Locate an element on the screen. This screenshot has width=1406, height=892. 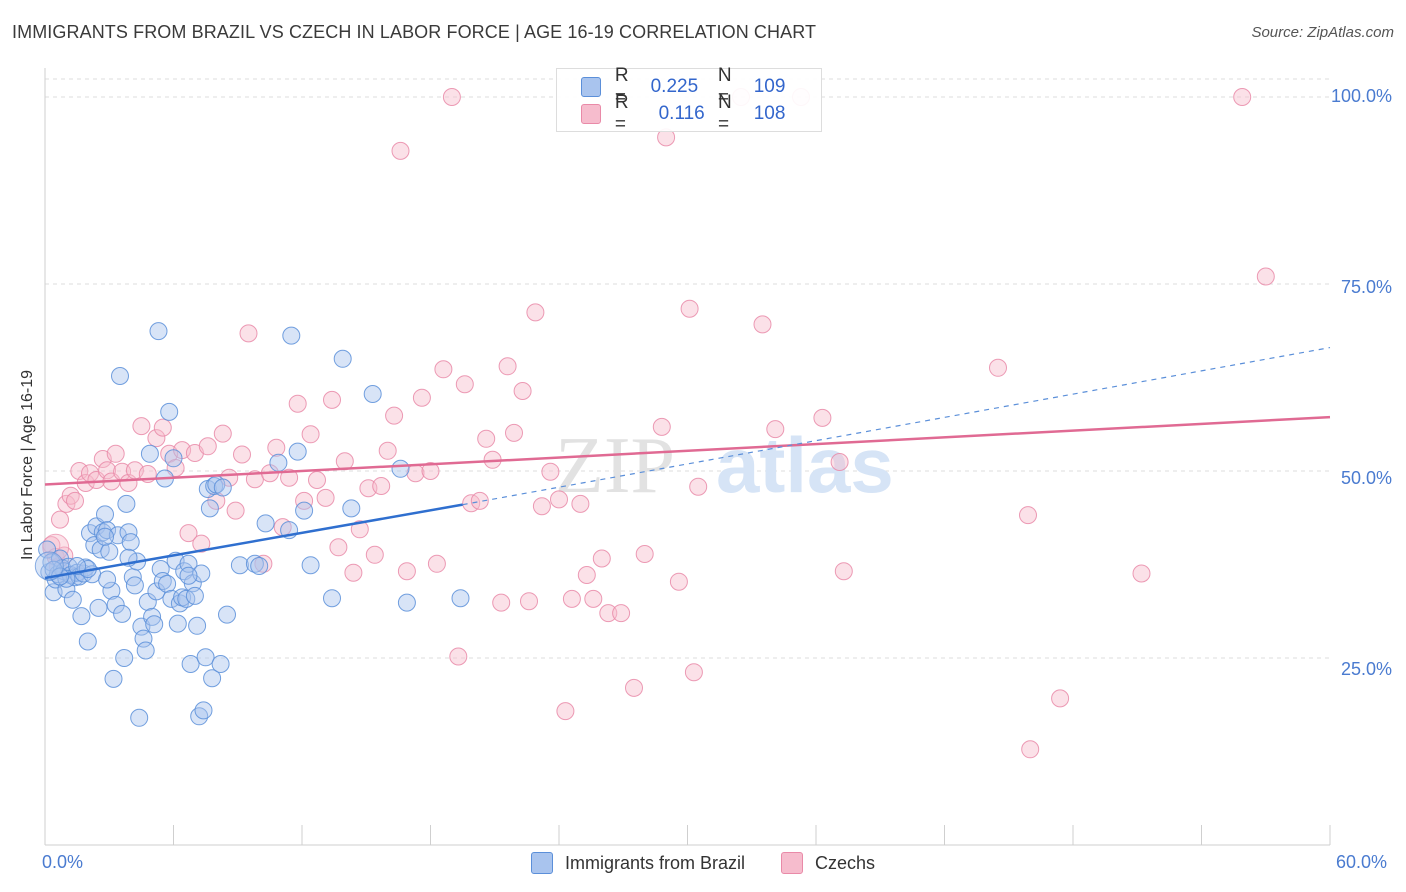
legend-r-value: 0.225 is located at coordinates (674, 86).